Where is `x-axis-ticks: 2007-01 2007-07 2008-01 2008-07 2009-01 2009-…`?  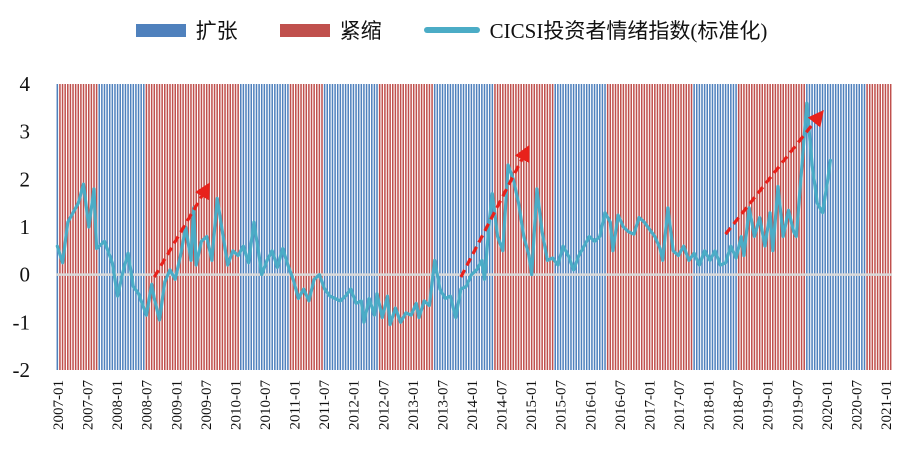 x-axis-ticks: 2007-01 2007-07 2008-01 2008-07 2009-01 2009-… is located at coordinates (473, 405).